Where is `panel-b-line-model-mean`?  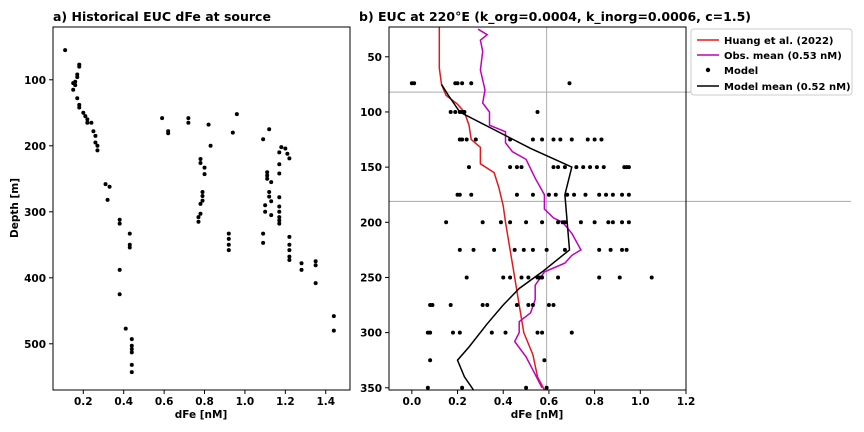
panel-b-line-model-mean is located at coordinates (506, 237).